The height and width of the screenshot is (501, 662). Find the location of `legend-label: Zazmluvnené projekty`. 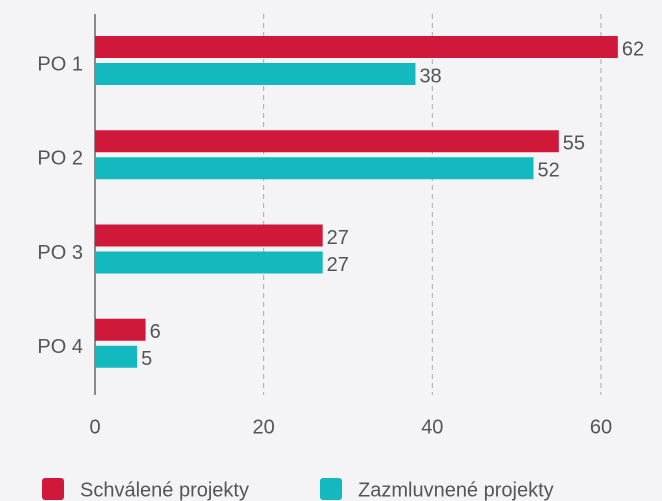

legend-label: Zazmluvnené projekty is located at coordinates (456, 490).